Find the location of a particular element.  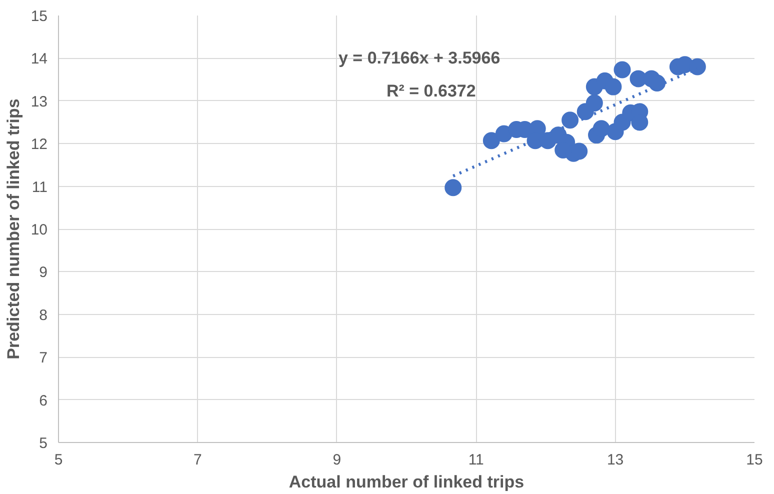

x-tick-label: 9 is located at coordinates (337, 460).